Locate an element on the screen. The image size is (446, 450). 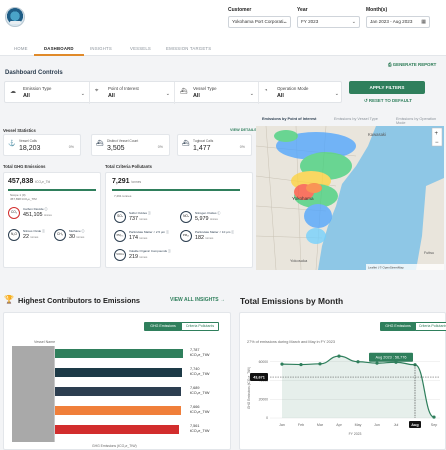
contributors-ghg-toggle: GHG Emissions is located at coordinates (163, 326).